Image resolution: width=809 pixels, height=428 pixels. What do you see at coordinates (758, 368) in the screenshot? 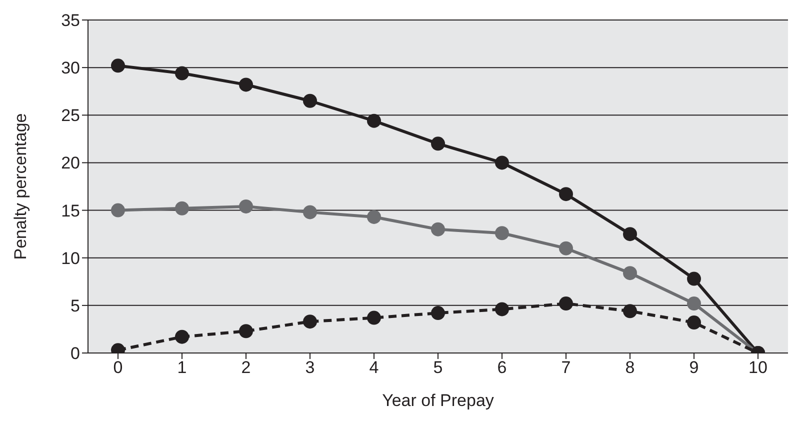
I see `x-tick-label: 10` at bounding box center [758, 368].